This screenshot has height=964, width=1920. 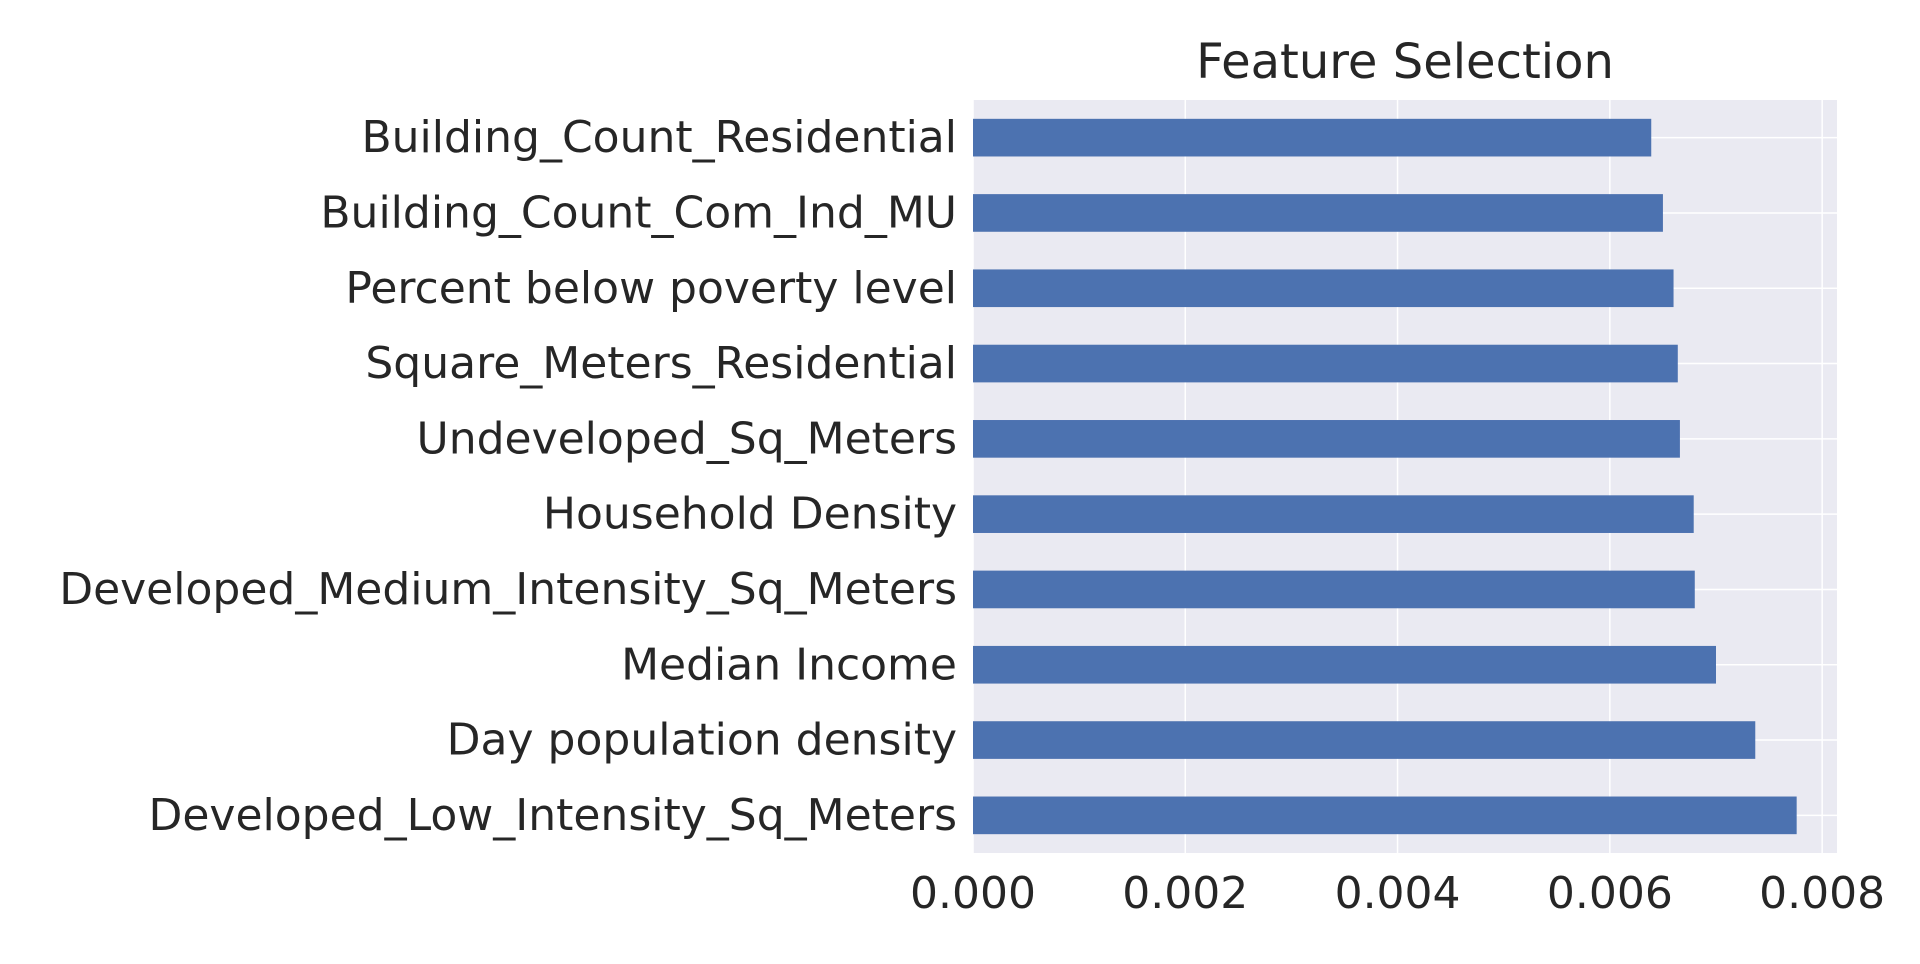 What do you see at coordinates (508, 589) in the screenshot?
I see `y-tick-label: Developed_Medium_Intensity_Sq_Meters` at bounding box center [508, 589].